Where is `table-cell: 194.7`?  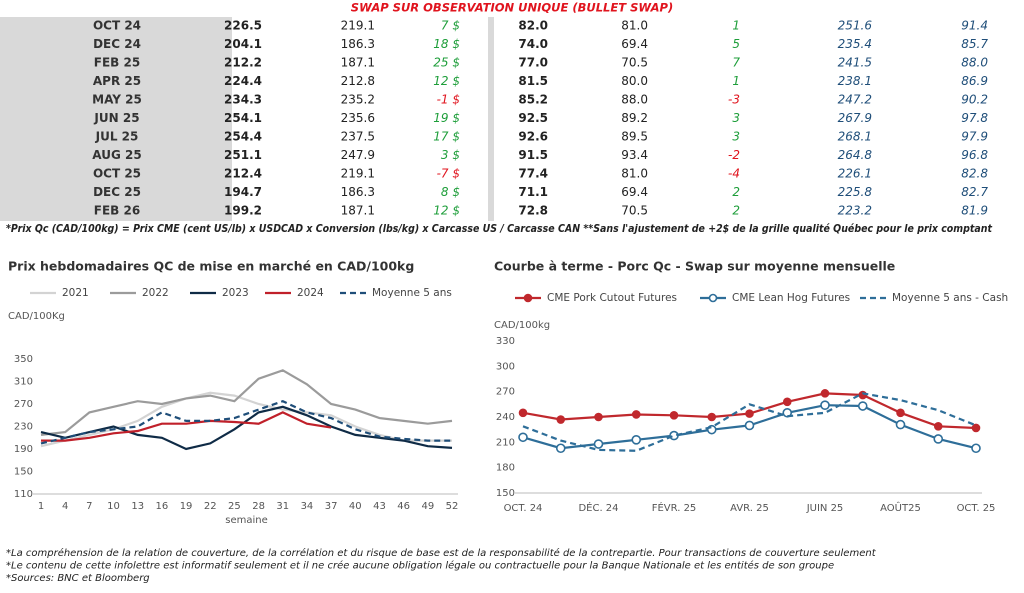
table-cell: 194.7 is located at coordinates (243, 192).